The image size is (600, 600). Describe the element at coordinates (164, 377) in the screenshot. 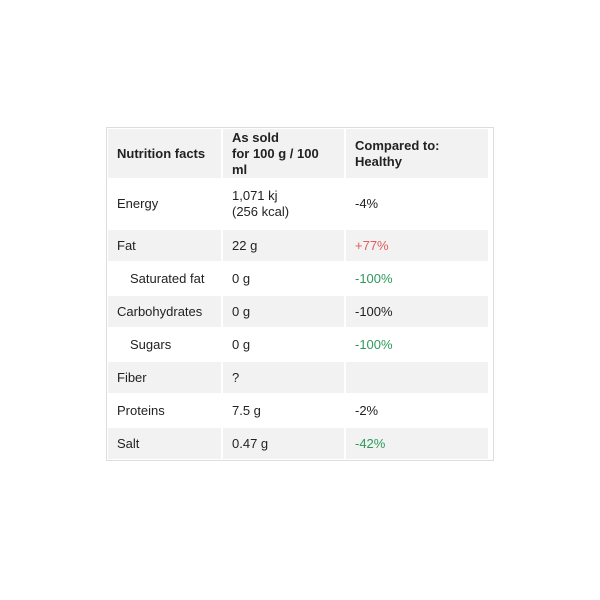

I see `nutrient-name: Fiber` at that location.